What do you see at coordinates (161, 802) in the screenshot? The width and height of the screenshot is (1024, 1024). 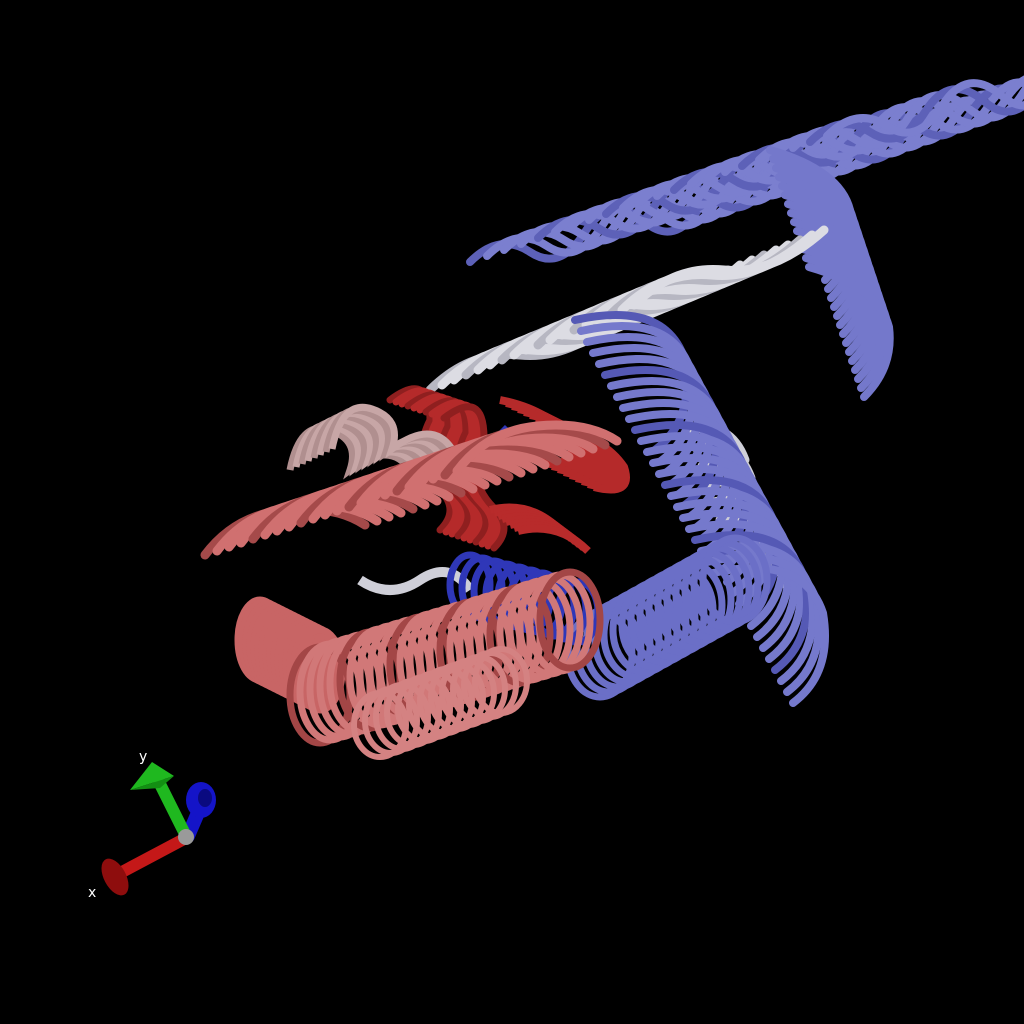 I see `y-axis-arrow` at bounding box center [161, 802].